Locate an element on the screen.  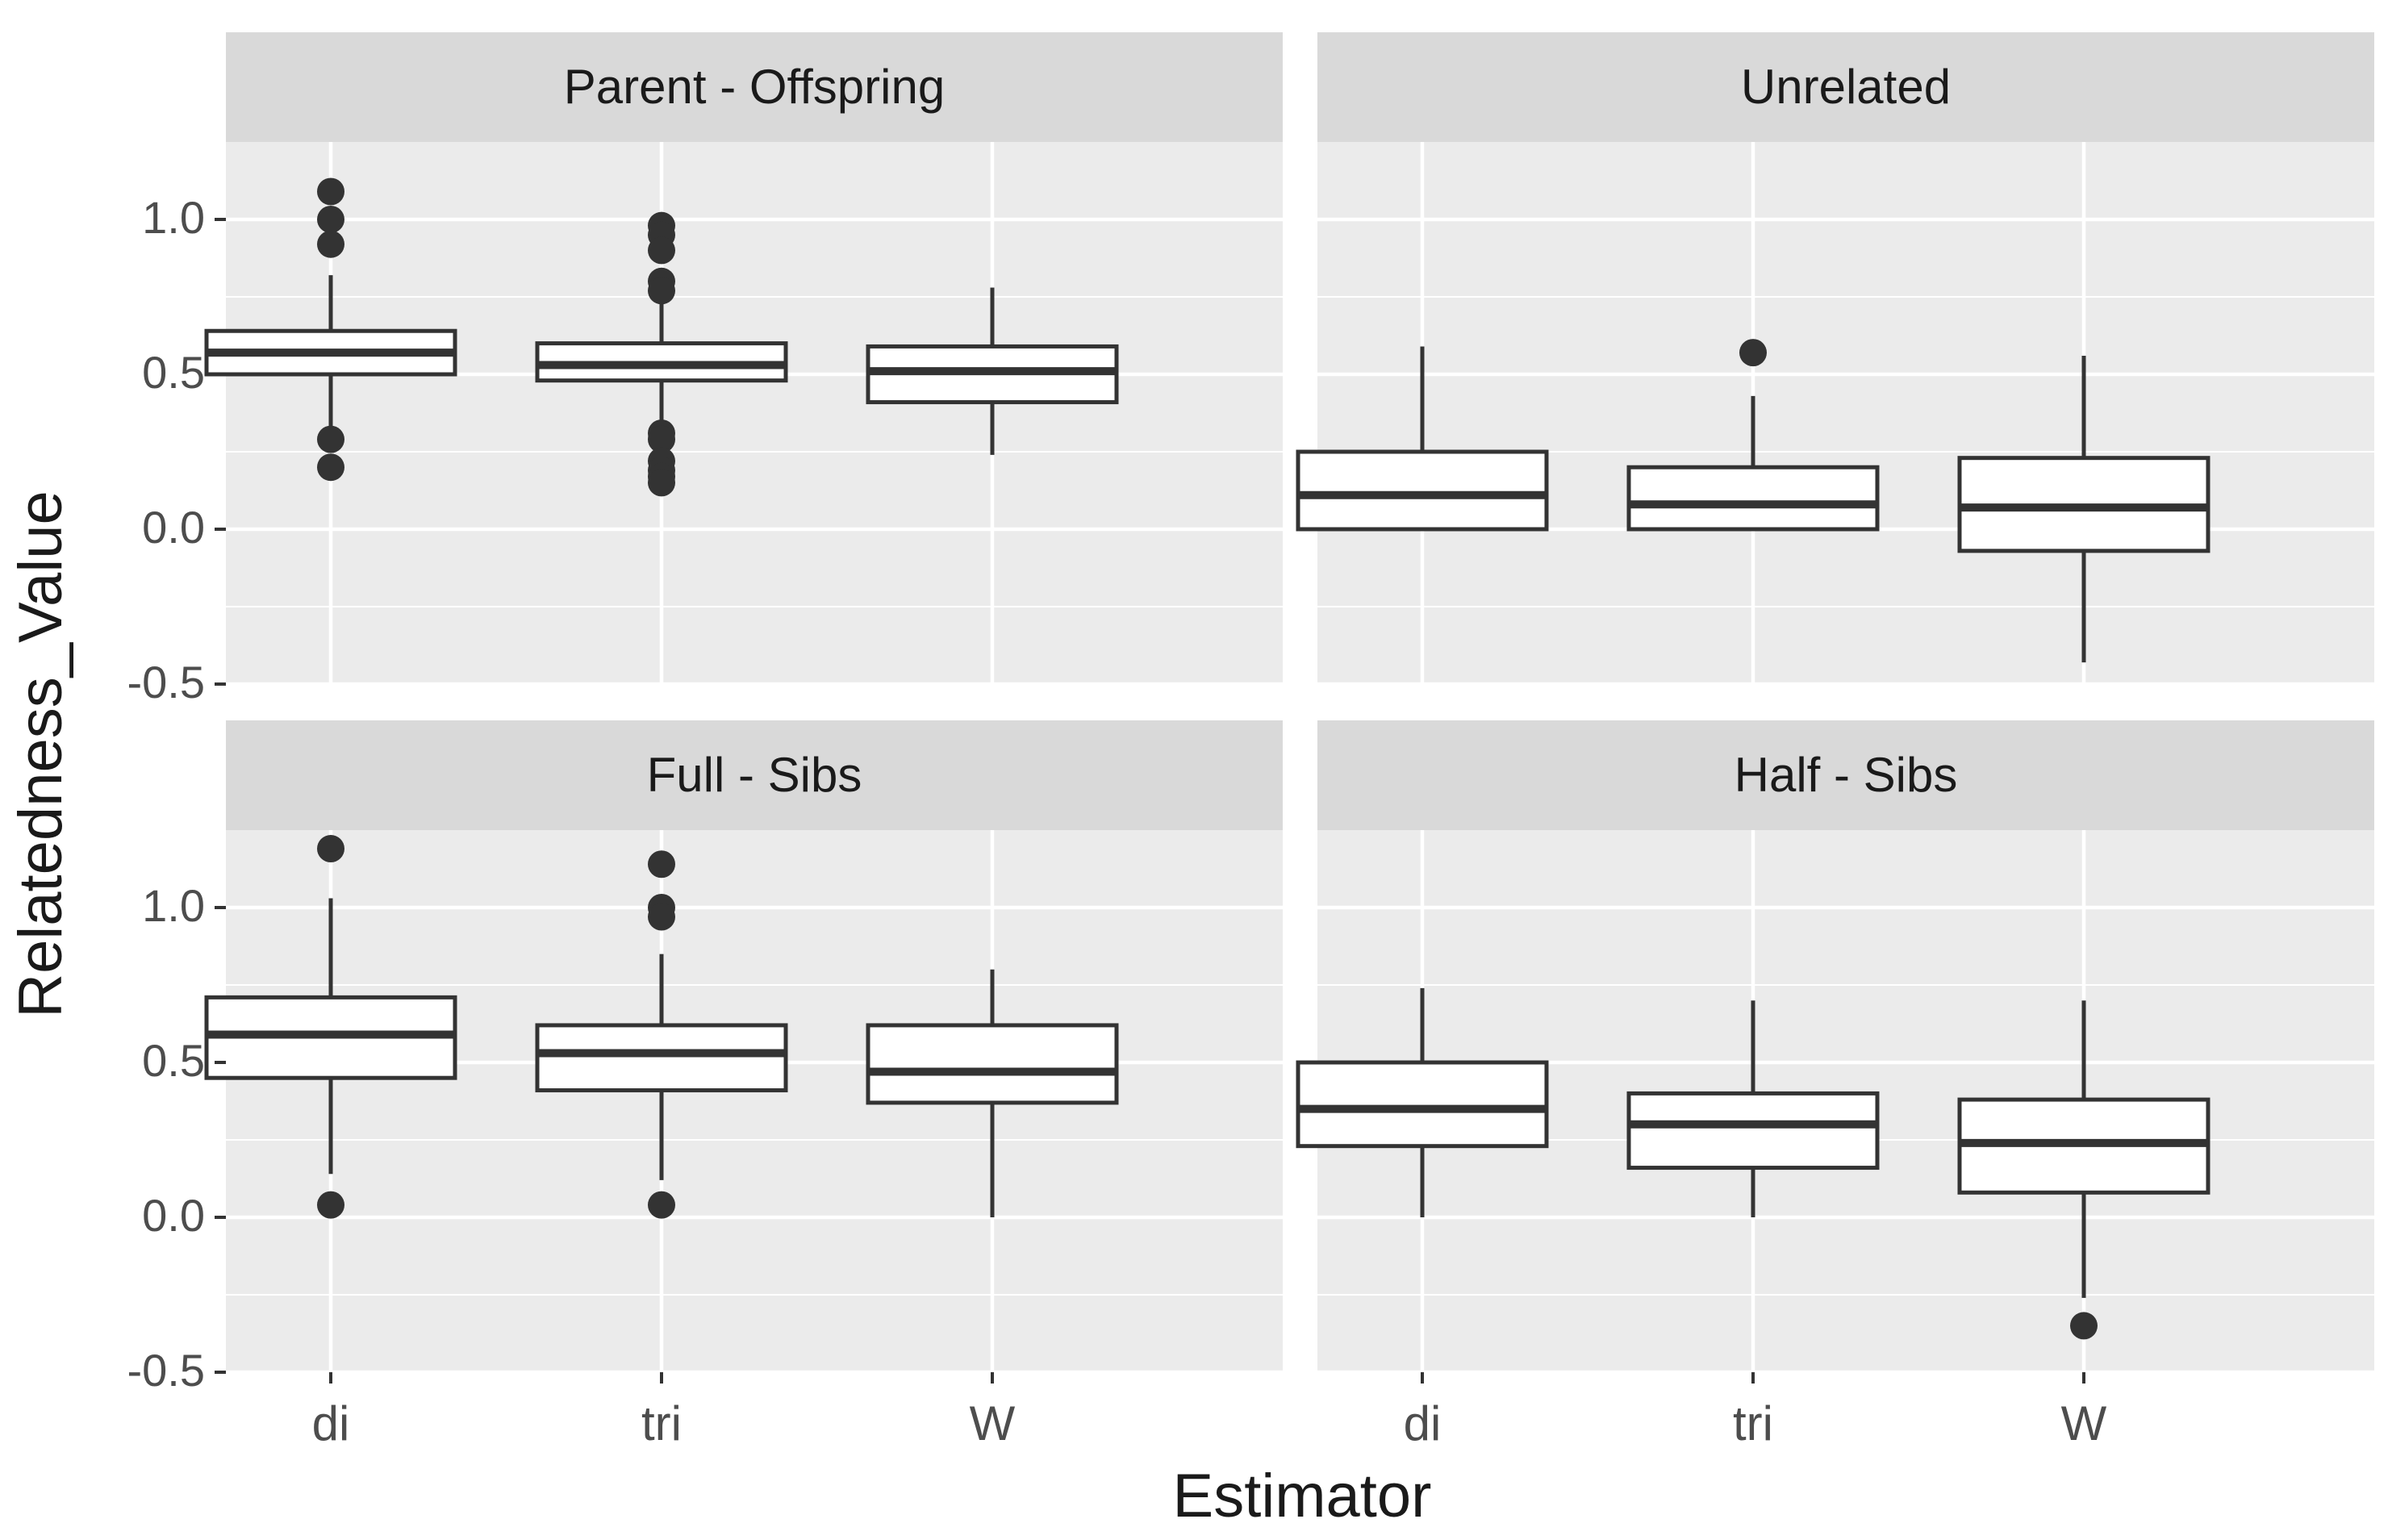
box-parent-offspring-w is located at coordinates (992, 371).